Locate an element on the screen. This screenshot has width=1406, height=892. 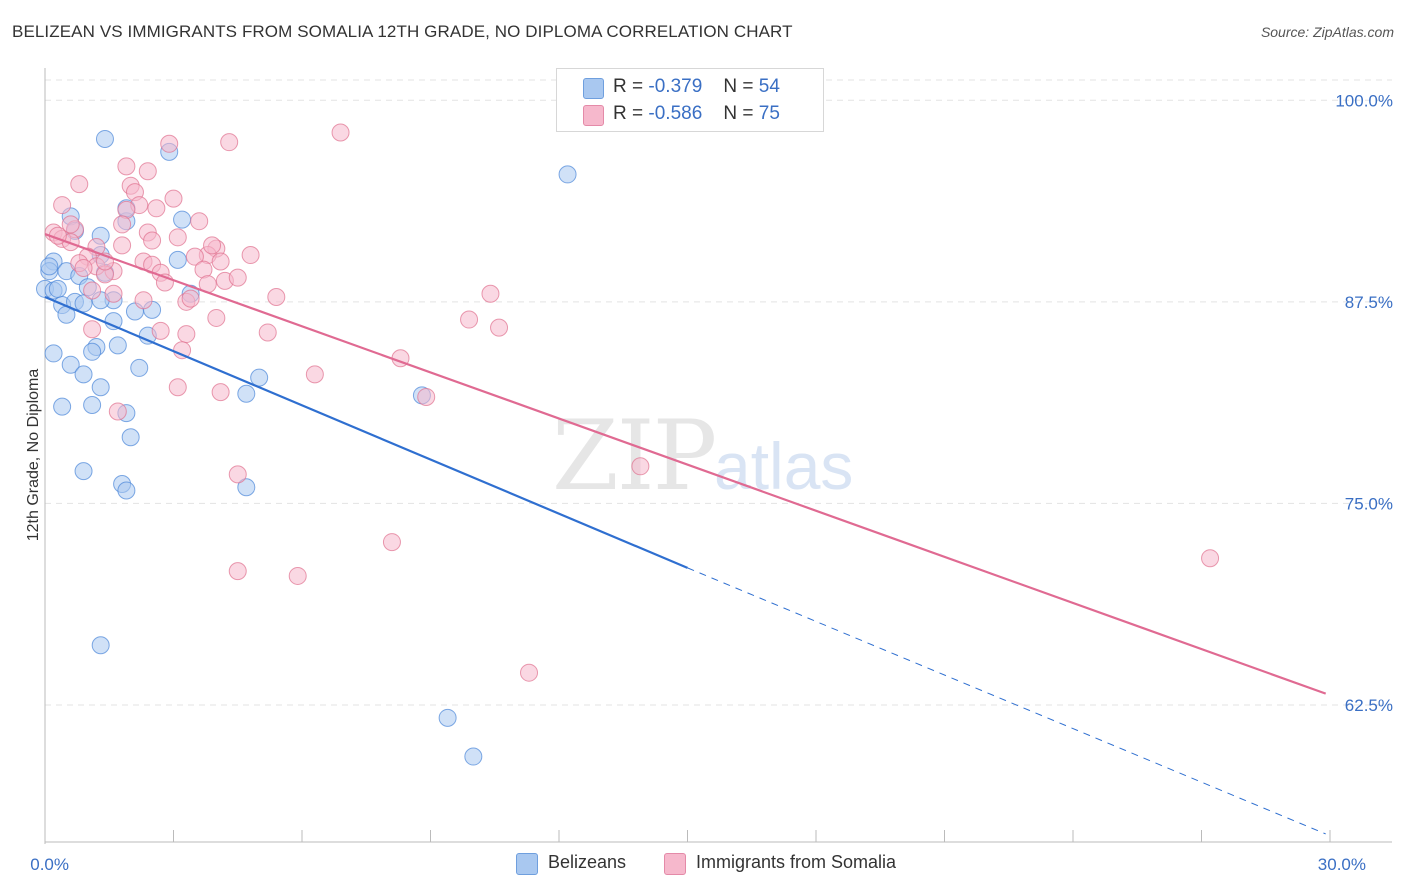
x-tick-label: 0.0% is located at coordinates (49, 864).